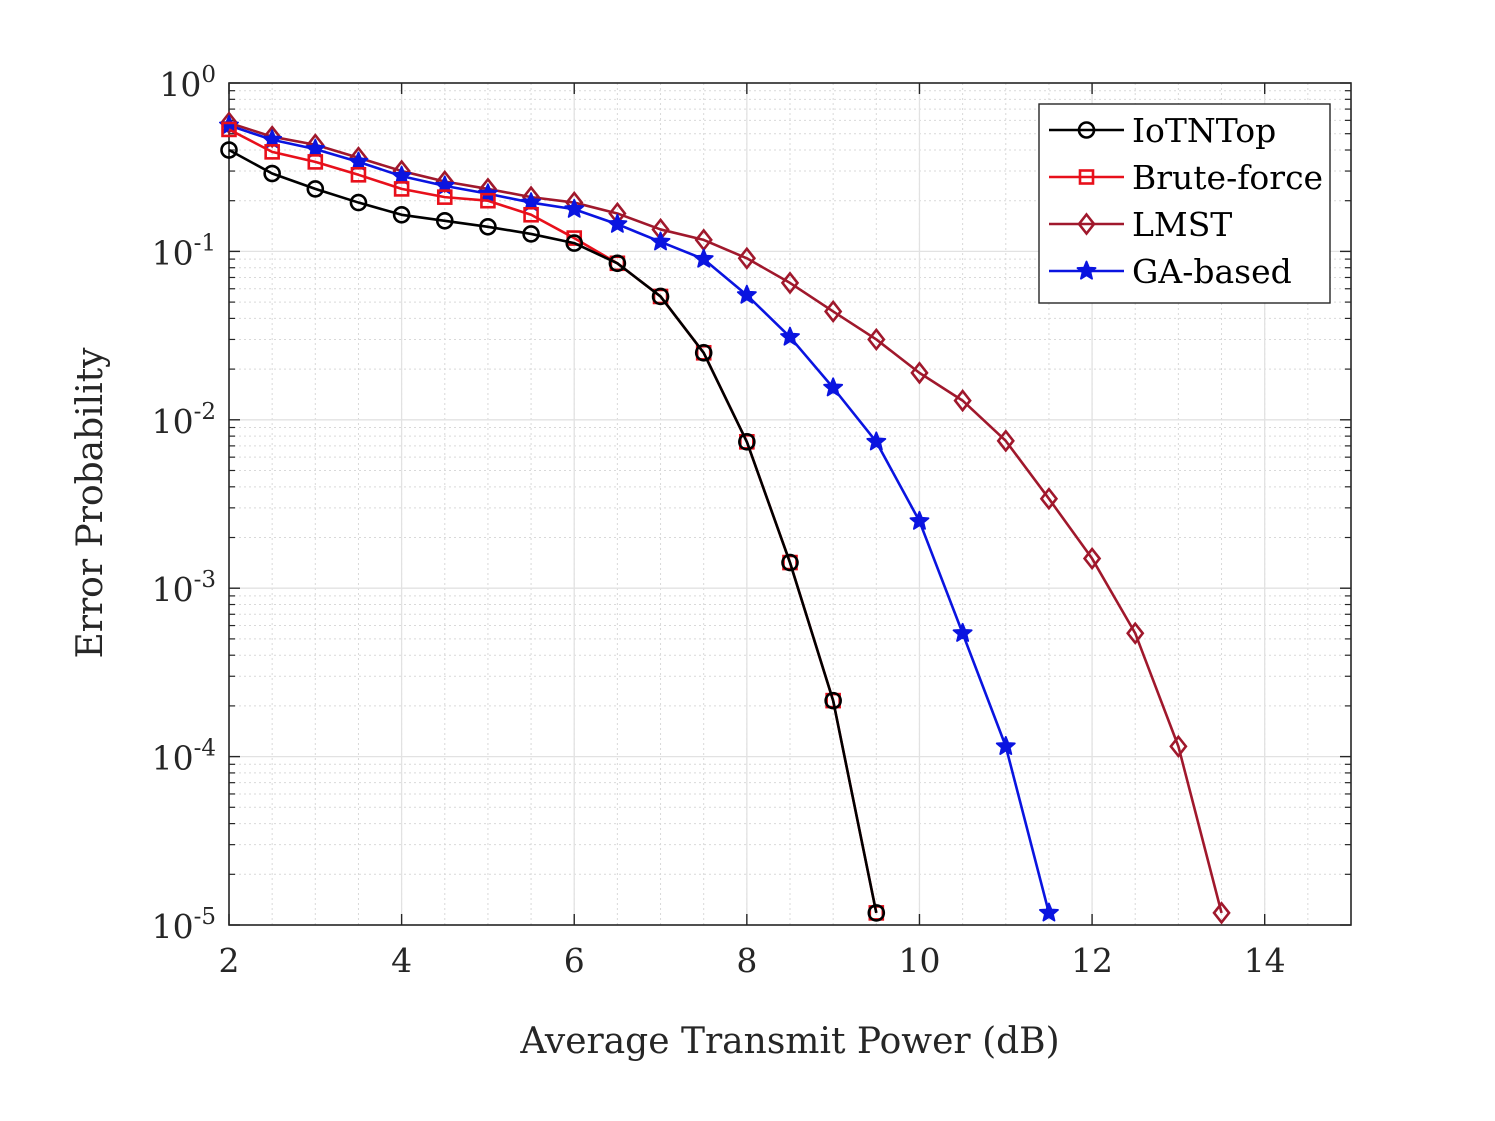 The height and width of the screenshot is (1121, 1495). I want to click on legend: IoTNTop Brute-force LMST GA-based, so click(1184, 203).